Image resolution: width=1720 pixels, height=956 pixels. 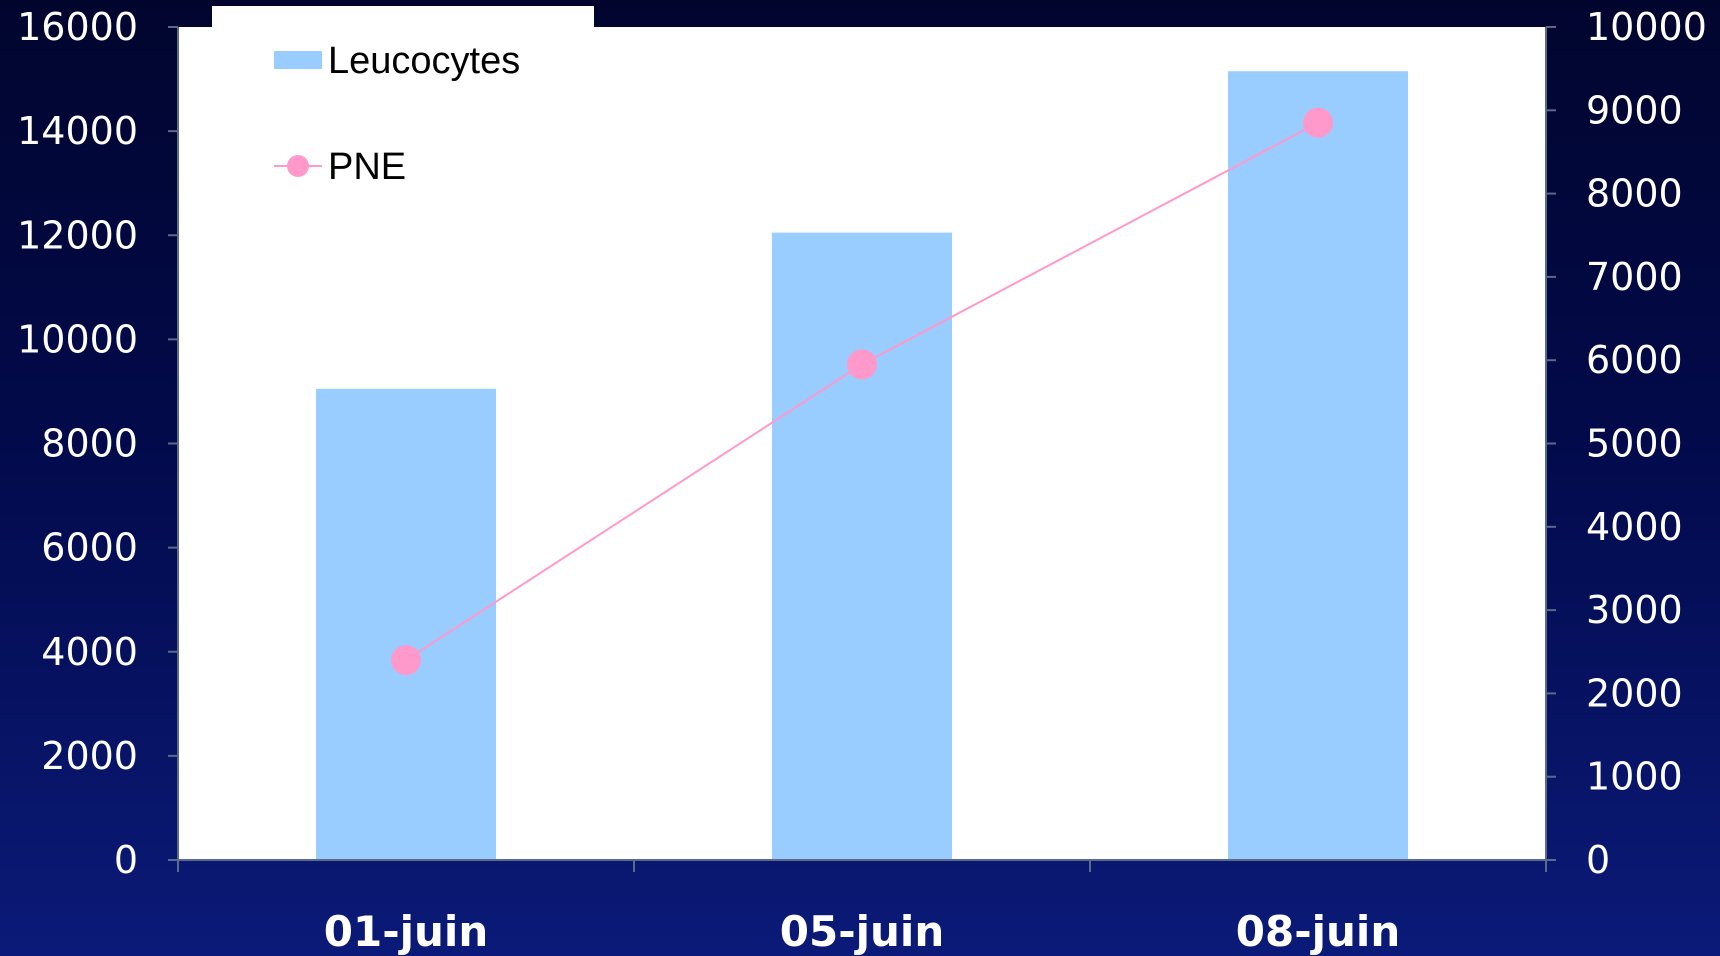 What do you see at coordinates (77, 131) in the screenshot?
I see `tick-left-label-14000: 14000` at bounding box center [77, 131].